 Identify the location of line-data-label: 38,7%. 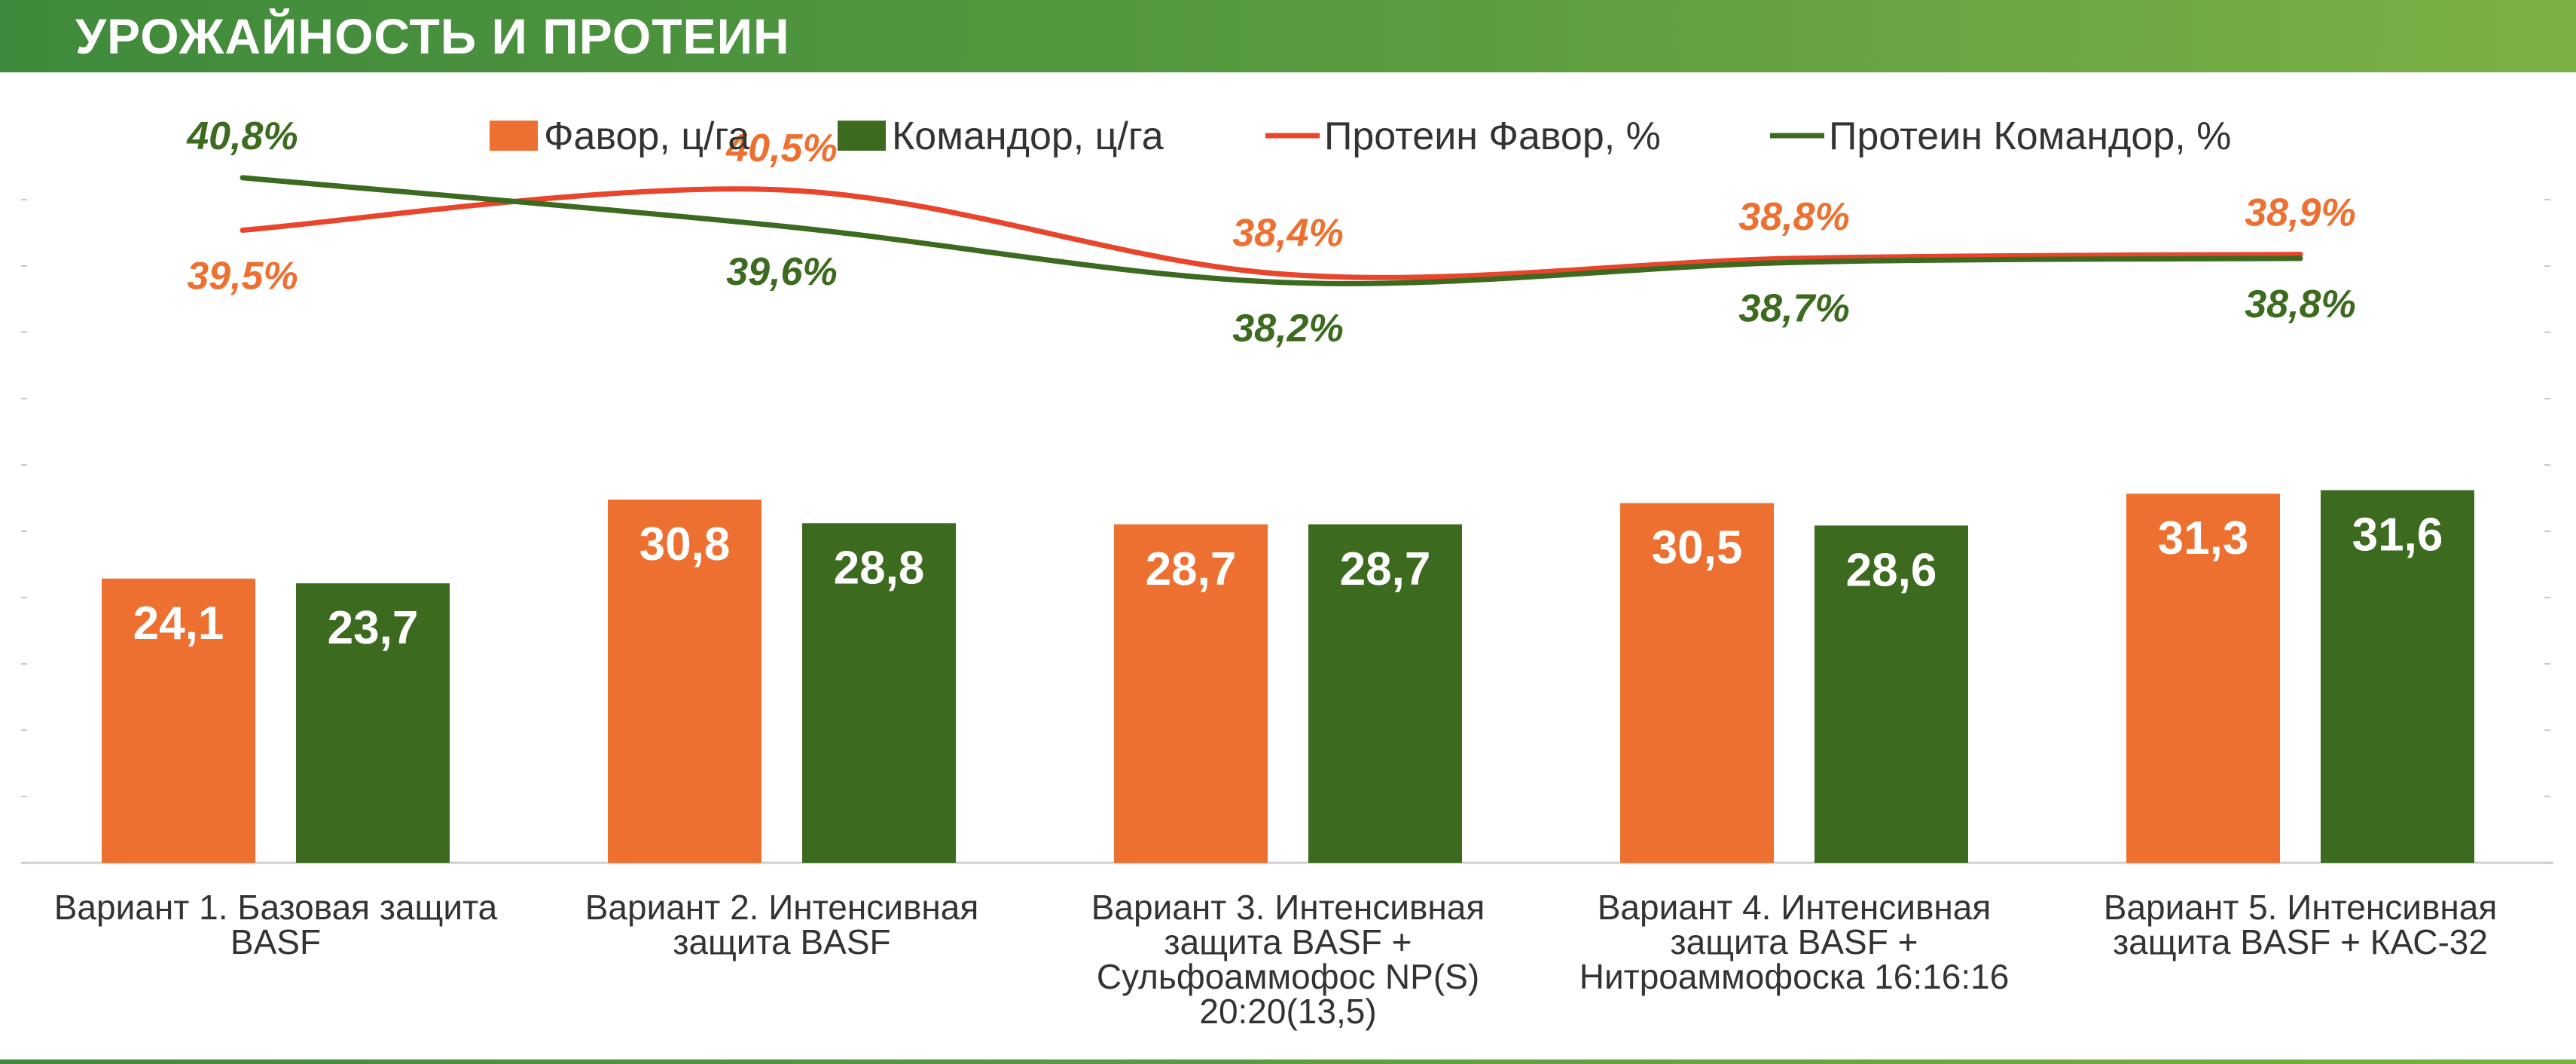
(1794, 308).